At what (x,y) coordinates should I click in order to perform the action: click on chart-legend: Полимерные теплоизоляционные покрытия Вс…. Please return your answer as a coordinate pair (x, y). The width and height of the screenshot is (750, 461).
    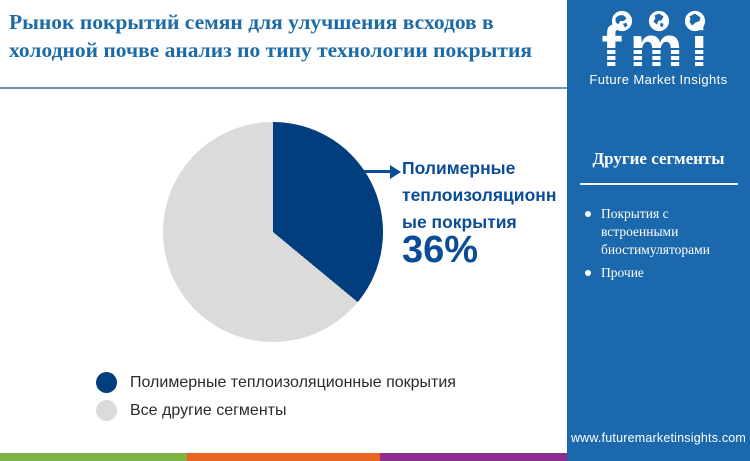
    Looking at the image, I should click on (276, 400).